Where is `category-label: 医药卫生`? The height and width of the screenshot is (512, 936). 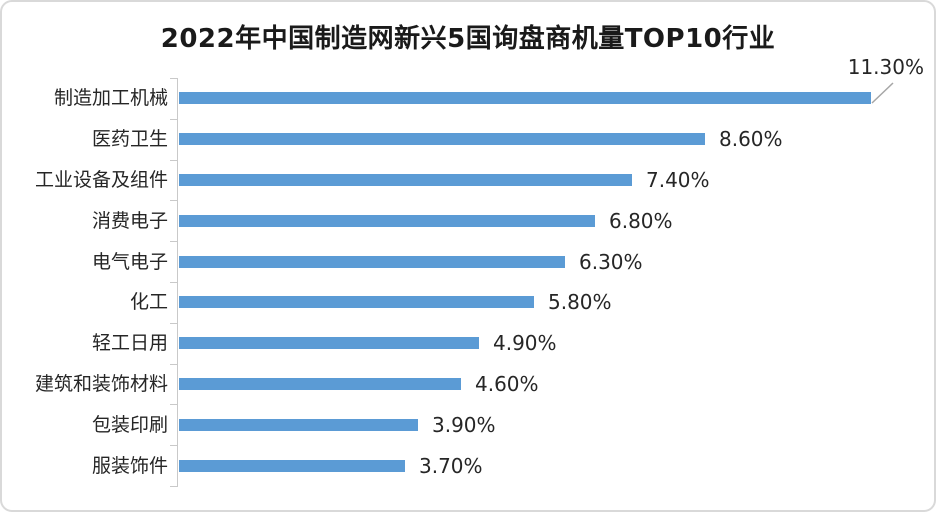 category-label: 医药卫生 is located at coordinates (129, 139).